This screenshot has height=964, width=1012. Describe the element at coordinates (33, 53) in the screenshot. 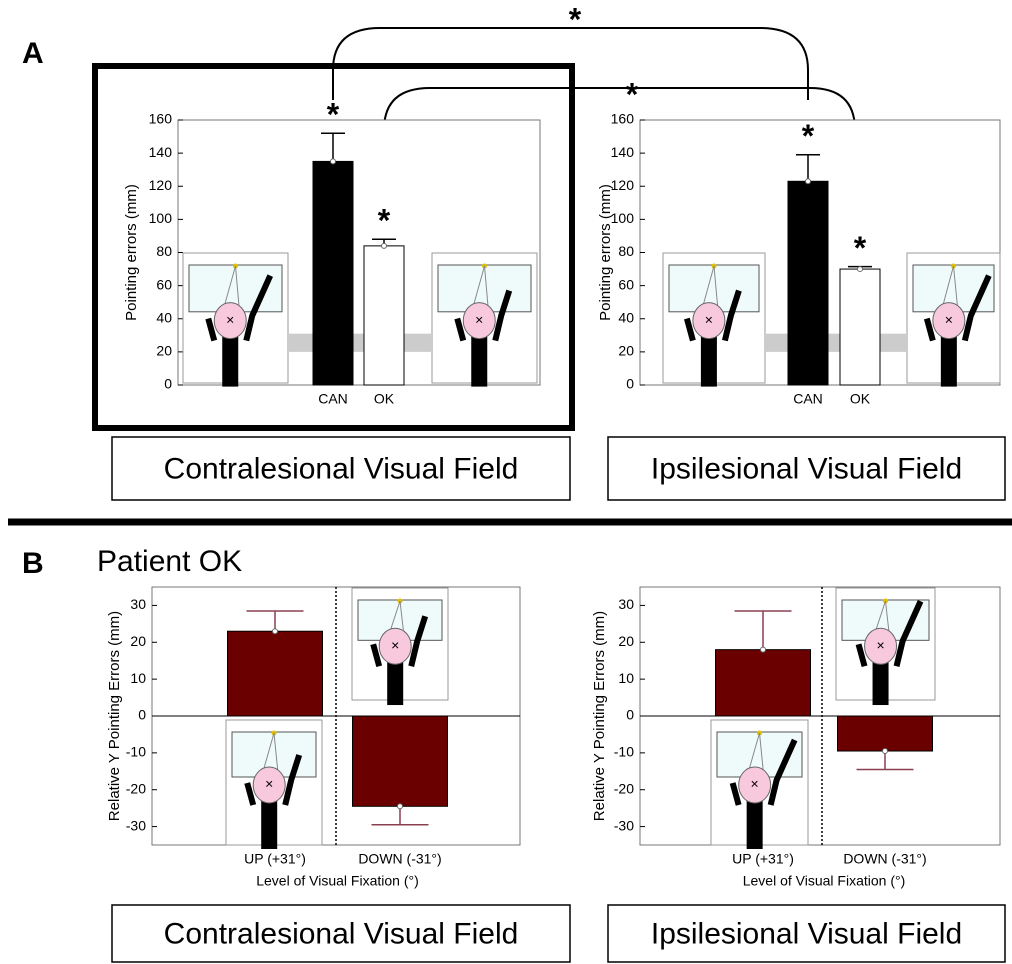

I see `panel-label: A` at that location.